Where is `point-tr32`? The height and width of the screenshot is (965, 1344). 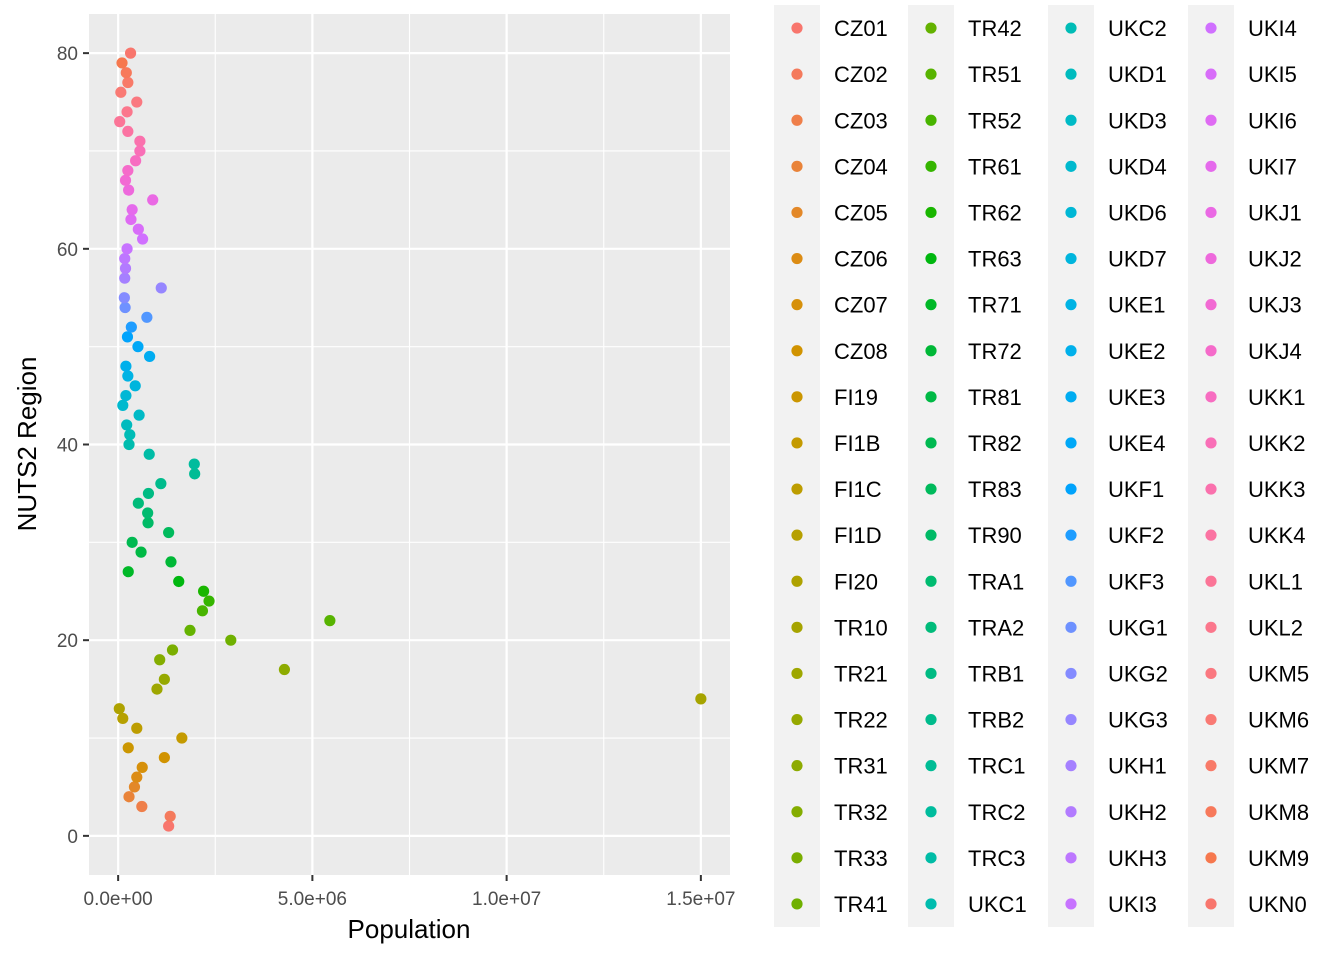 point-tr32 is located at coordinates (160, 660).